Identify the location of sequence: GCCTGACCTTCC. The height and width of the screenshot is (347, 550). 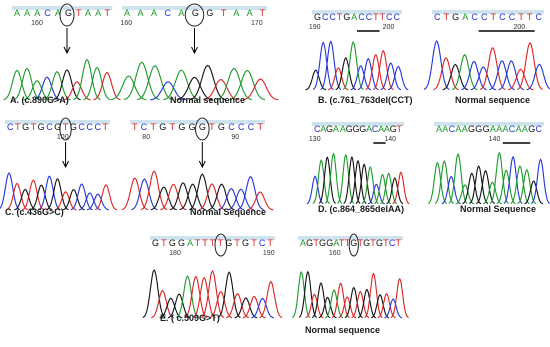
(357, 17).